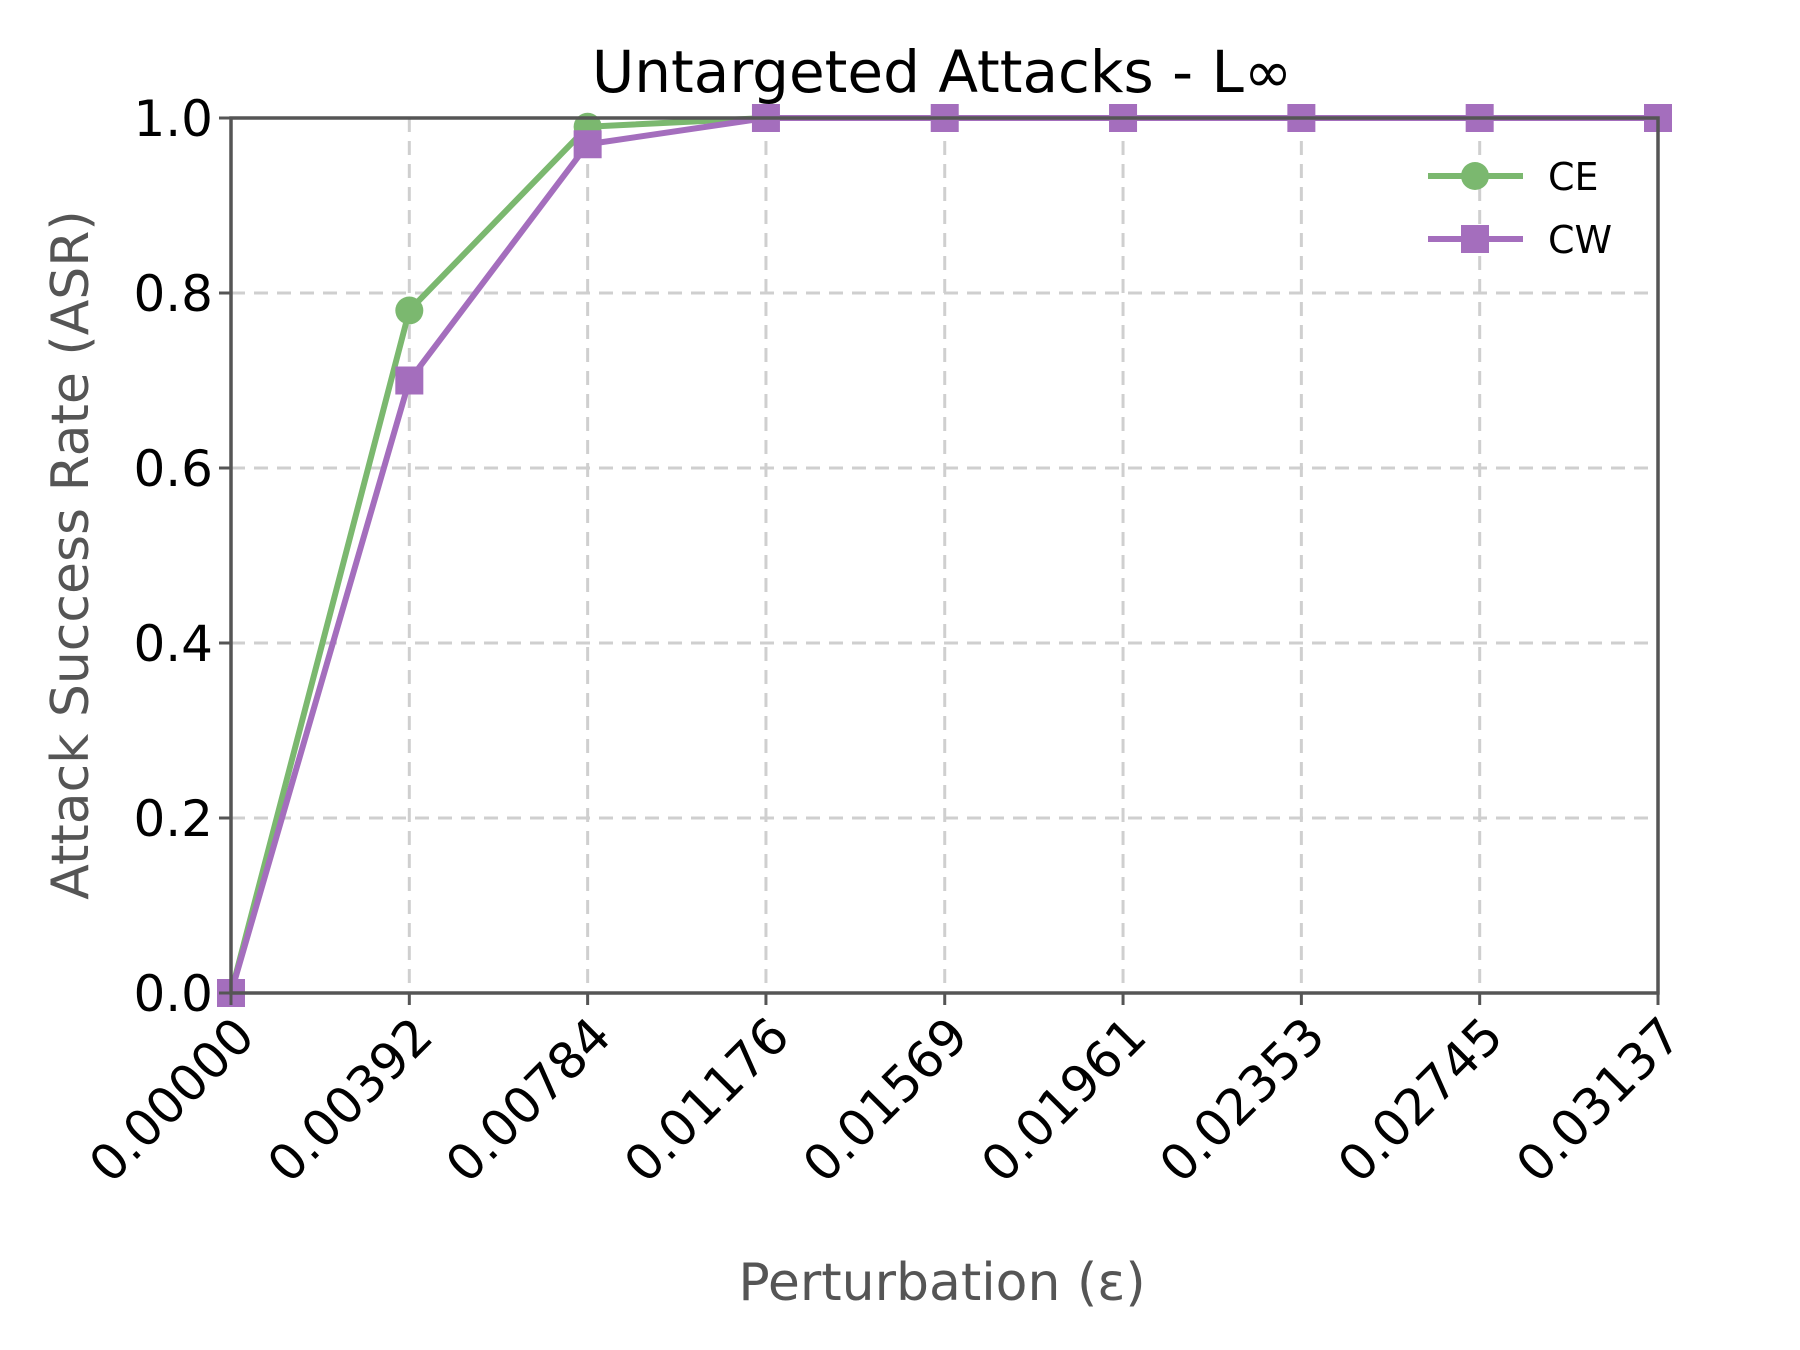  I want to click on legend-marker-ce, so click(1475, 176).